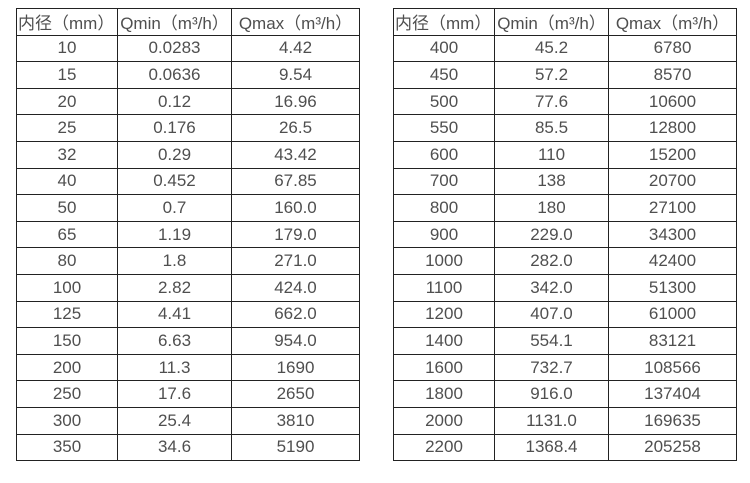 Image resolution: width=750 pixels, height=483 pixels. I want to click on table-row: 350 34.6 5190, so click(188, 447).